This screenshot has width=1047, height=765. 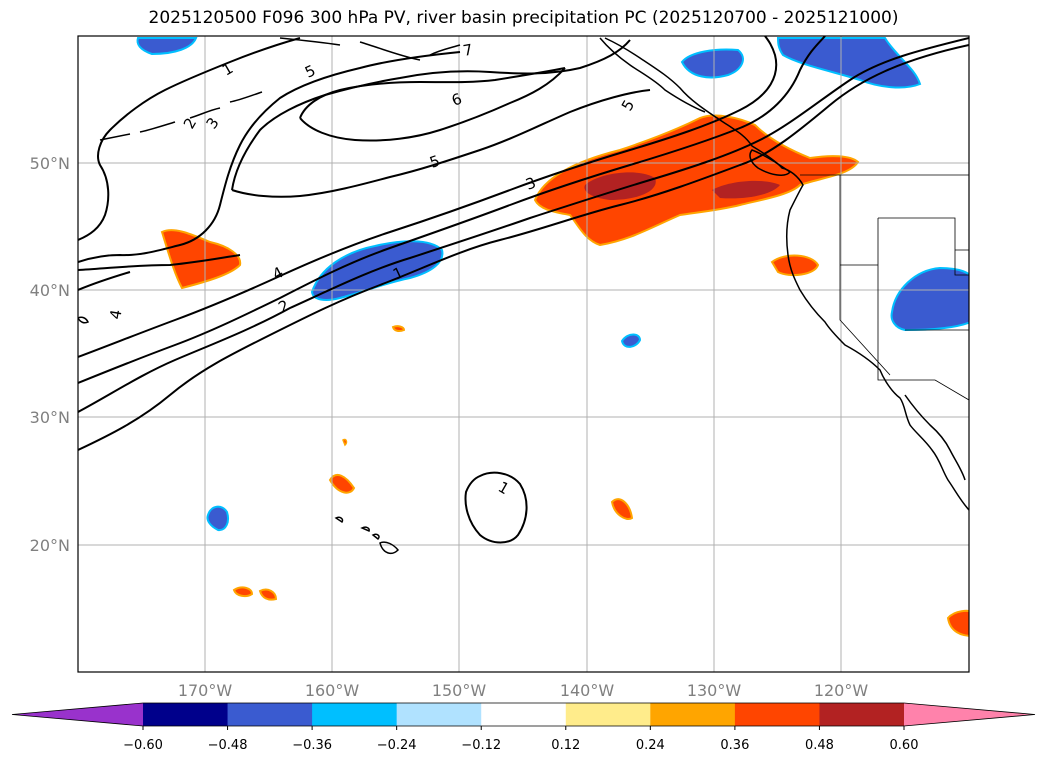 I want to click on precip-negative-region-central, so click(x=377, y=270).